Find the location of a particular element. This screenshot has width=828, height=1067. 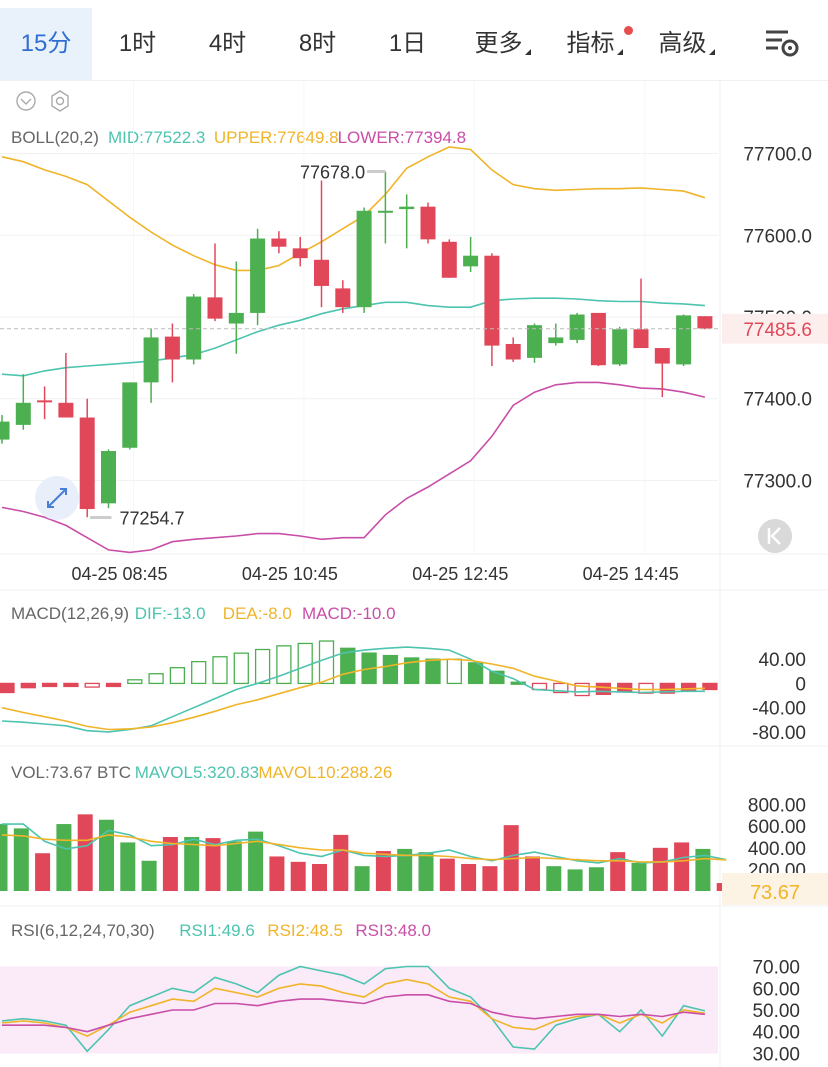

y-tick-label: 400.00 is located at coordinates (777, 849).